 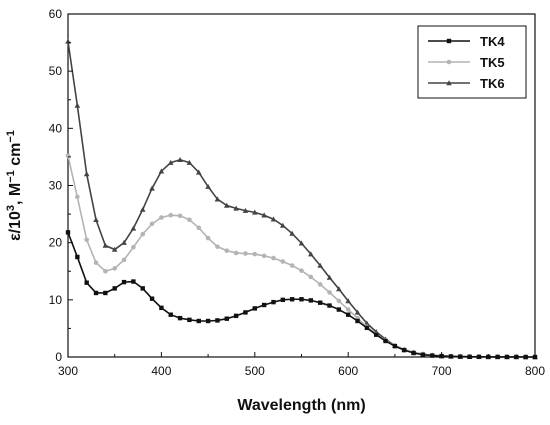 I want to click on x-tick-label: 600, so click(x=348, y=371).